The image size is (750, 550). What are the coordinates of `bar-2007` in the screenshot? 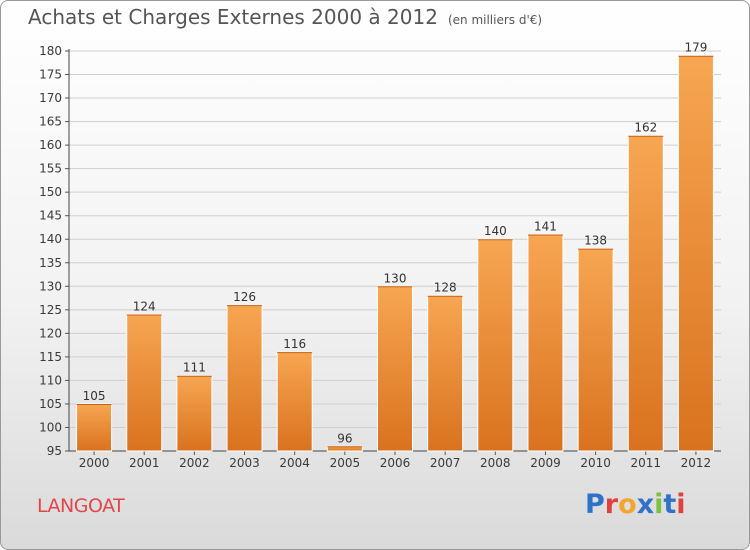 It's located at (445, 373).